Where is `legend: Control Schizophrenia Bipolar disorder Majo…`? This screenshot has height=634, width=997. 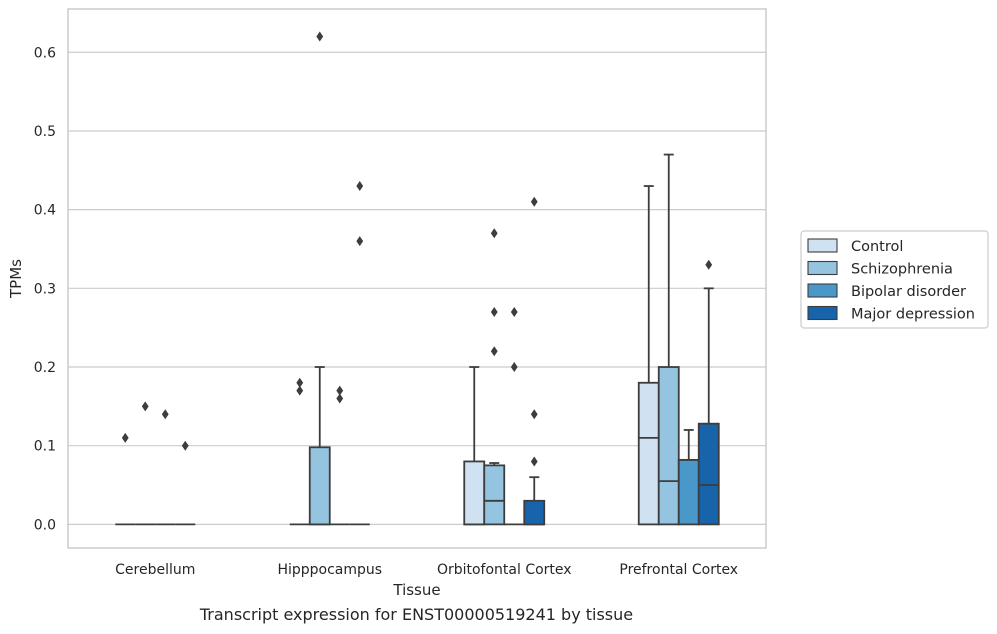
legend: Control Schizophrenia Bipolar disorder Majo… is located at coordinates (894, 279).